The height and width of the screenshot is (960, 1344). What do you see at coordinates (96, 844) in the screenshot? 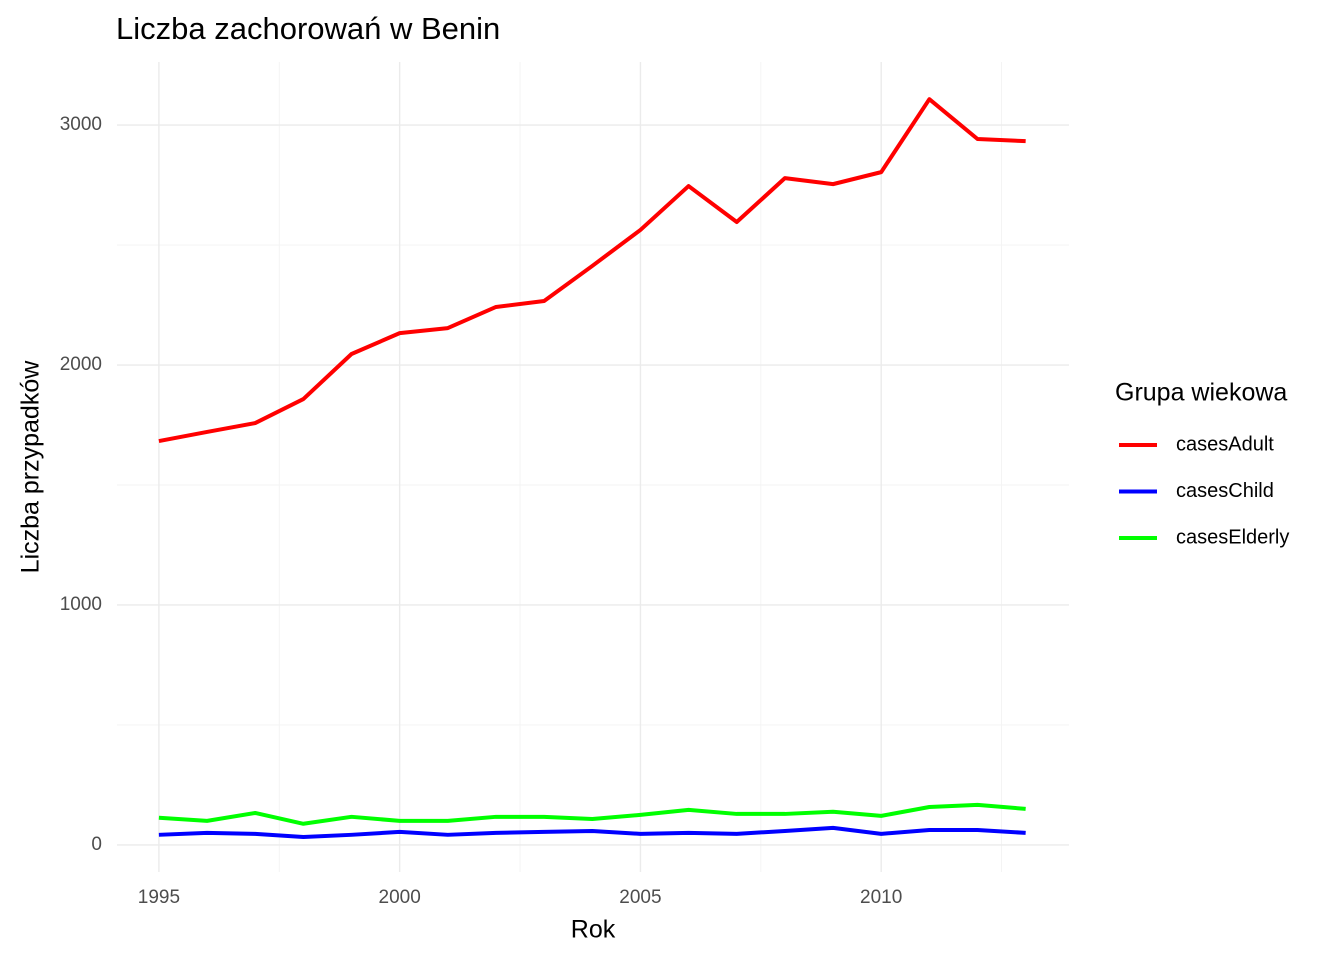
I see `y-tick-label: 0` at bounding box center [96, 844].